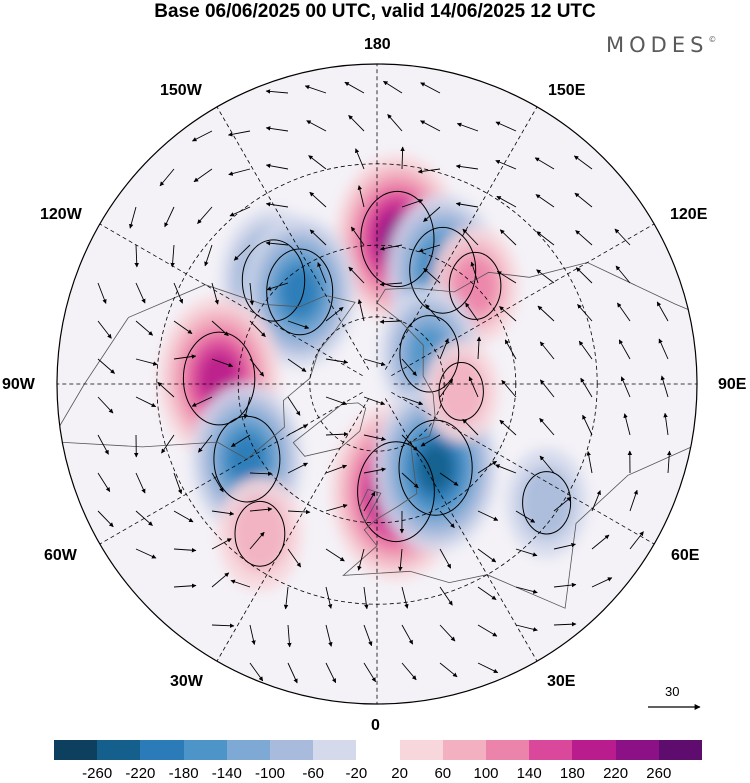  What do you see at coordinates (561, 681) in the screenshot?
I see `lon-label-30e: 30E` at bounding box center [561, 681].